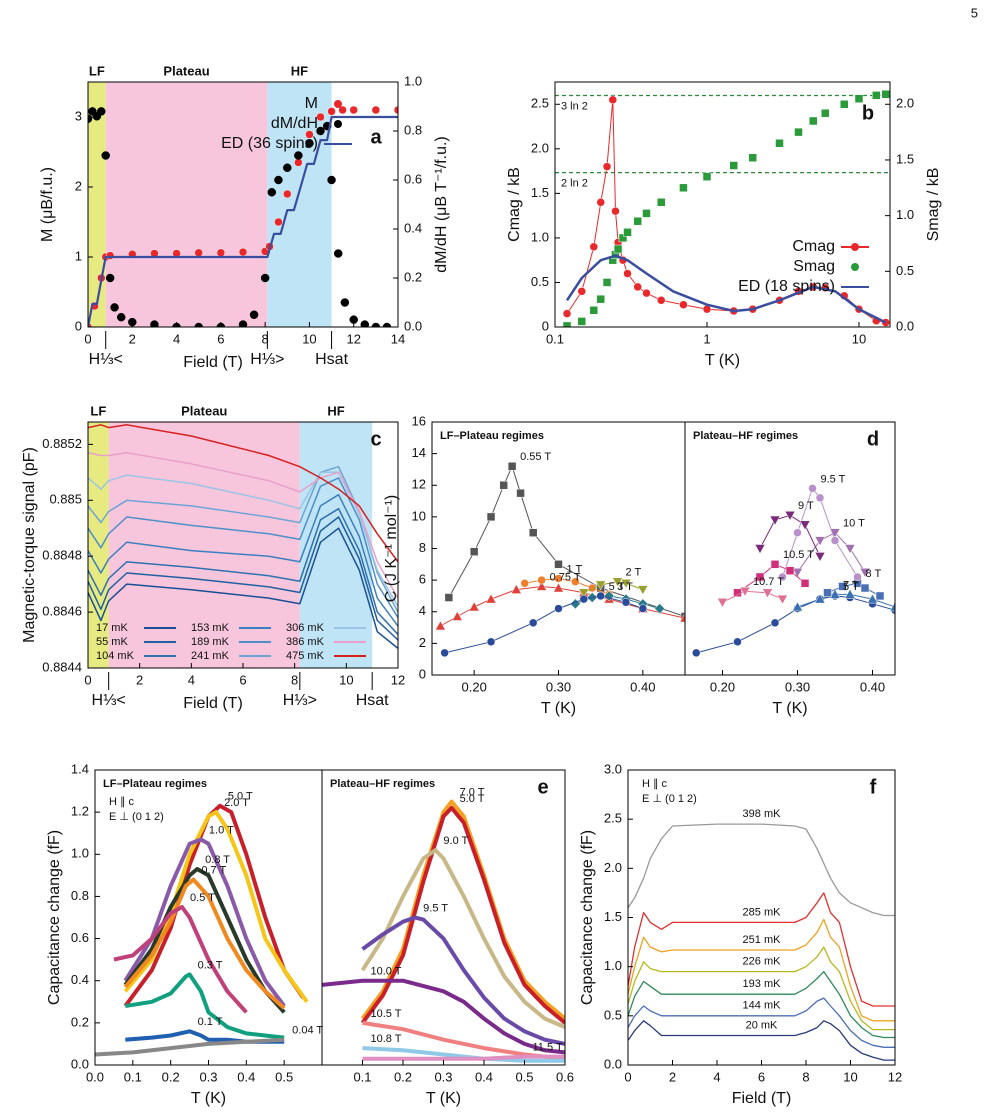  What do you see at coordinates (413, 325) in the screenshot?
I see `y2-tick-label: 0.0` at bounding box center [413, 325].